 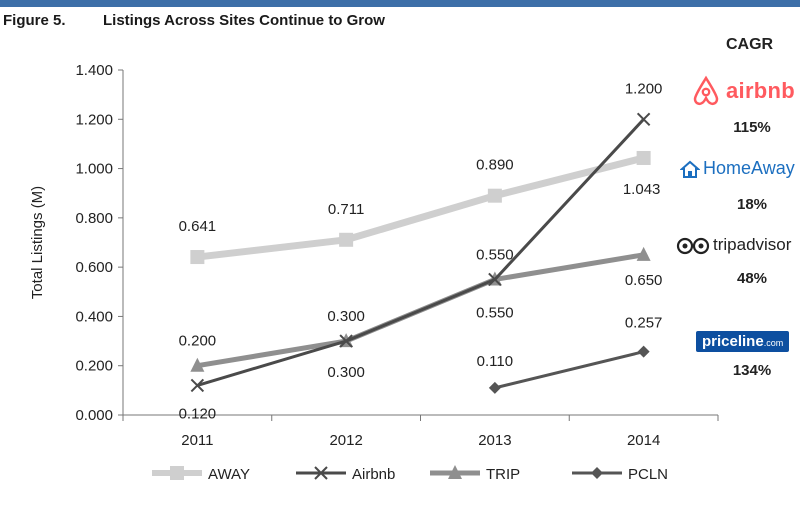 What do you see at coordinates (346, 372) in the screenshot?
I see `data-label-trip: 0.300` at bounding box center [346, 372].